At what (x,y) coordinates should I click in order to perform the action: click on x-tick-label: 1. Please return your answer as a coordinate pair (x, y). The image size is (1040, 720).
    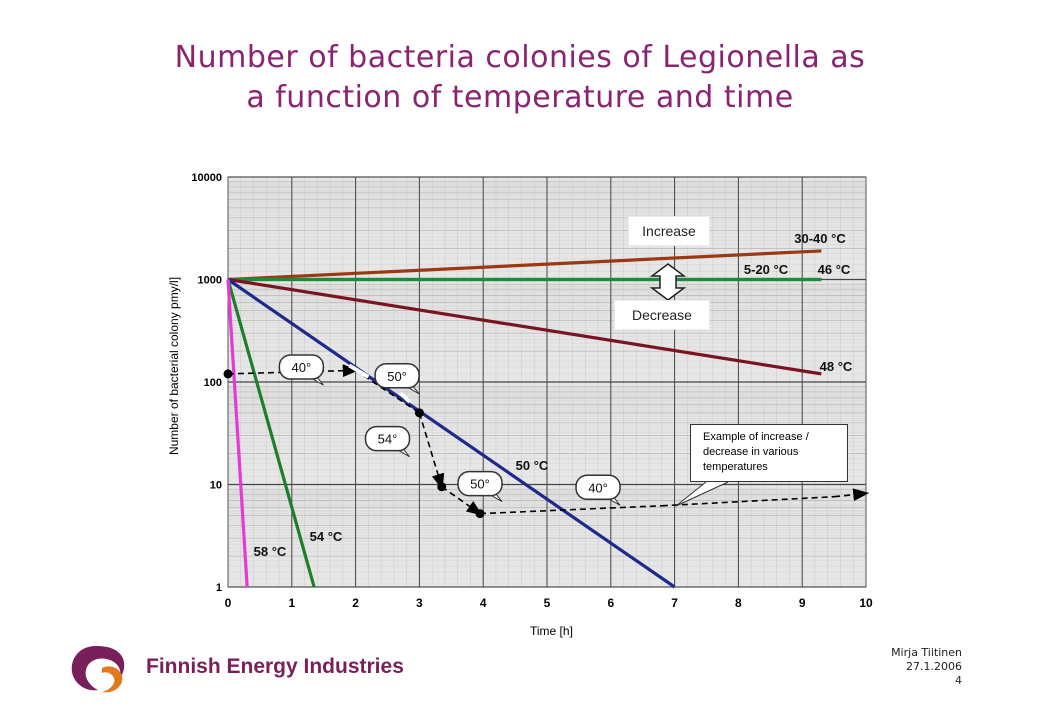
    Looking at the image, I should click on (291, 603).